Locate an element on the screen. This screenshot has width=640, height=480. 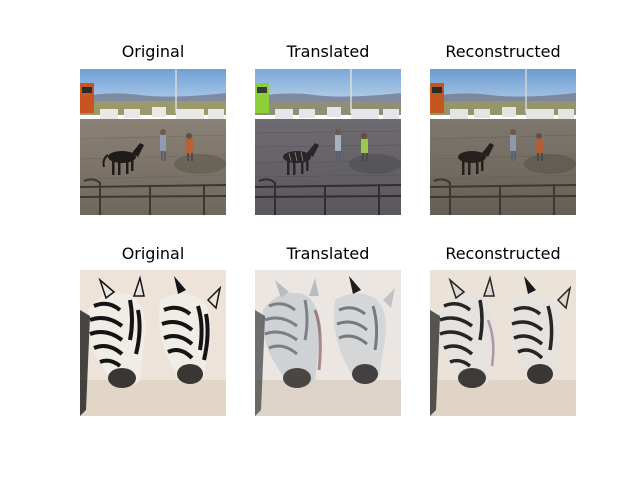
horse-photo is located at coordinates (153, 142).